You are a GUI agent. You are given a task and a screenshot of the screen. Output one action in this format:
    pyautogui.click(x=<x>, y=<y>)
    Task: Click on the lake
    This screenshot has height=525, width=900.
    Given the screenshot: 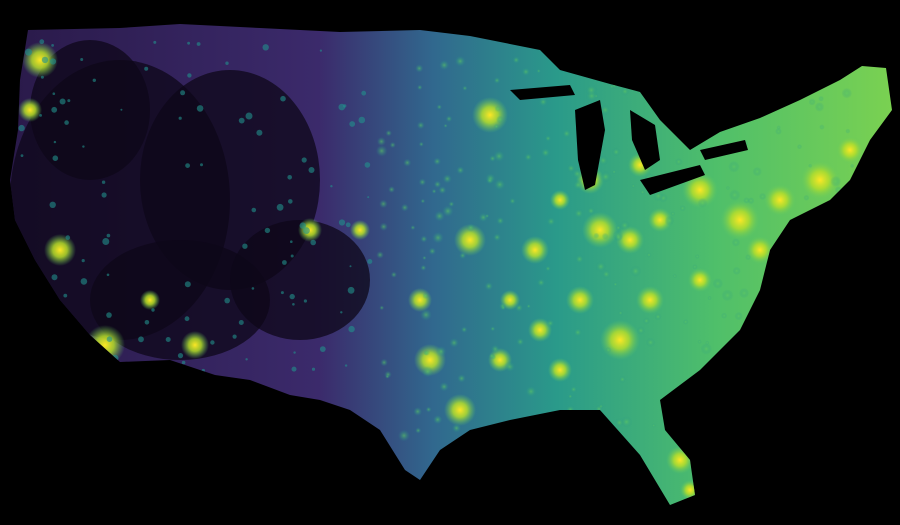 What is the action you would take?
    pyautogui.click(x=590, y=145)
    